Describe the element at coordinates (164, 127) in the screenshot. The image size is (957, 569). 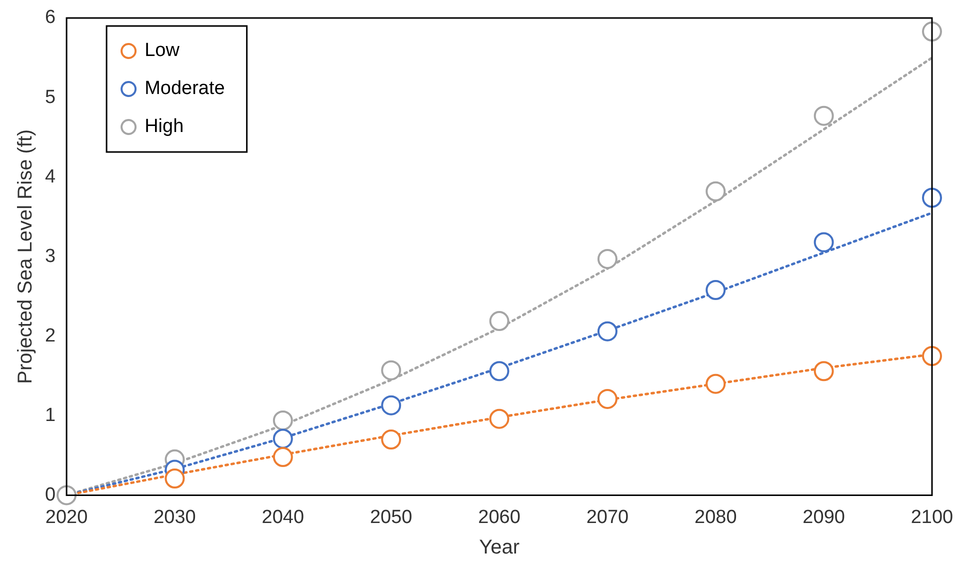
I see `legend-label: High` at that location.